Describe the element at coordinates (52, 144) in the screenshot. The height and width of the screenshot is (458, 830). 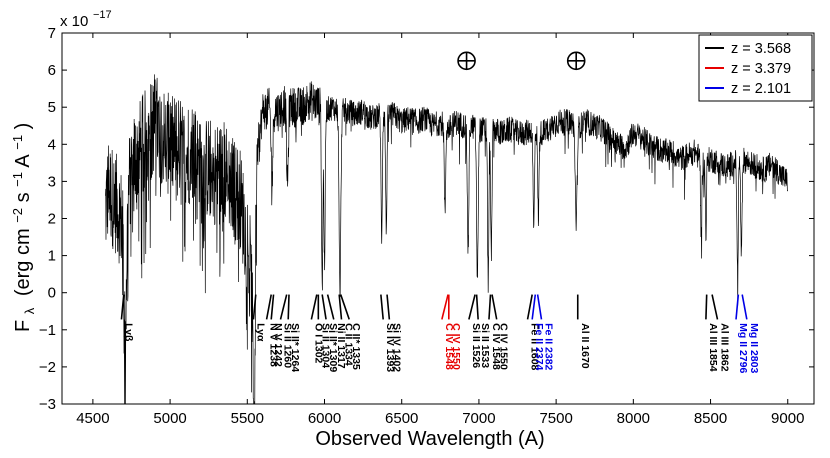
I see `y-tick-label: 4` at that location.